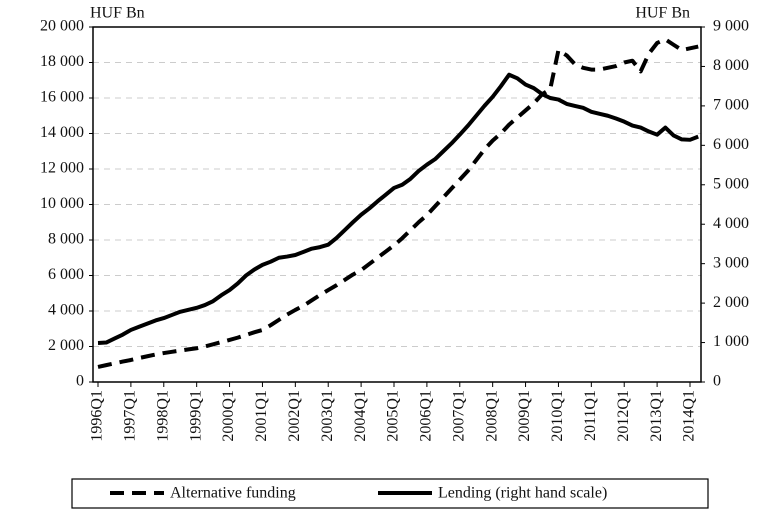  I want to click on y2-tick-label: 3 000, so click(731, 262).